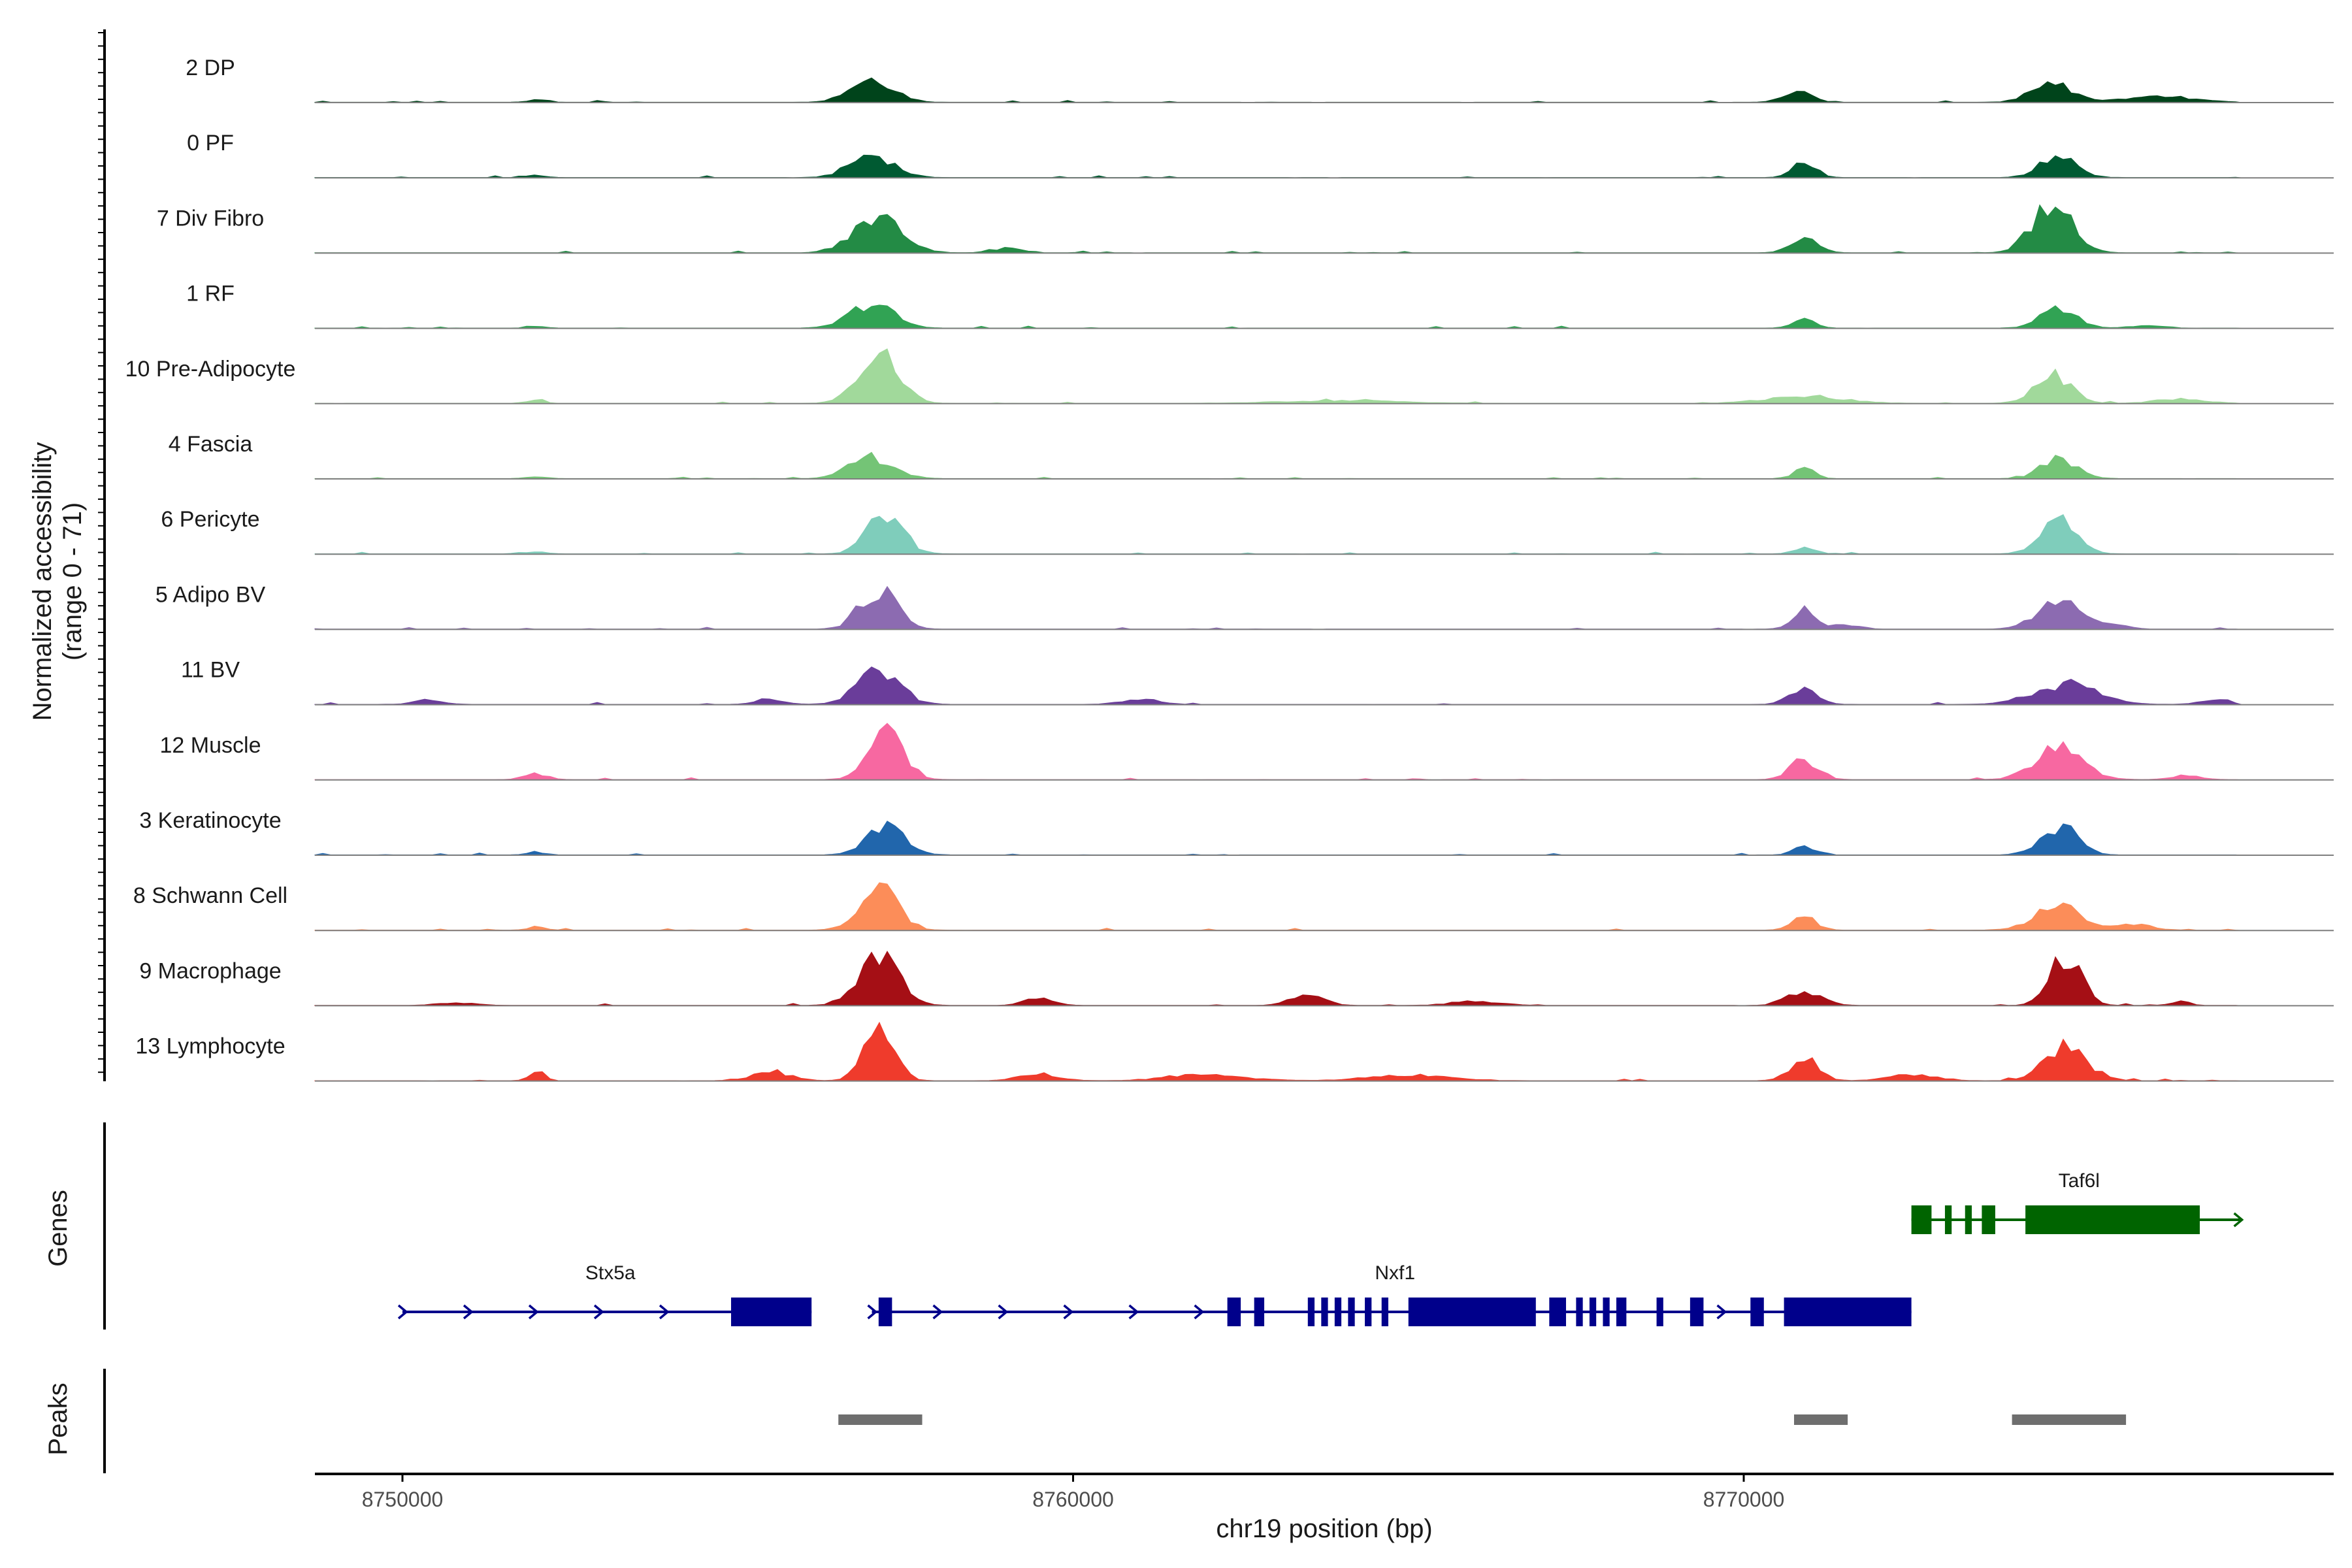 This screenshot has height=1568, width=2352. I want to click on coverage-y-ticks, so click(101, 552).